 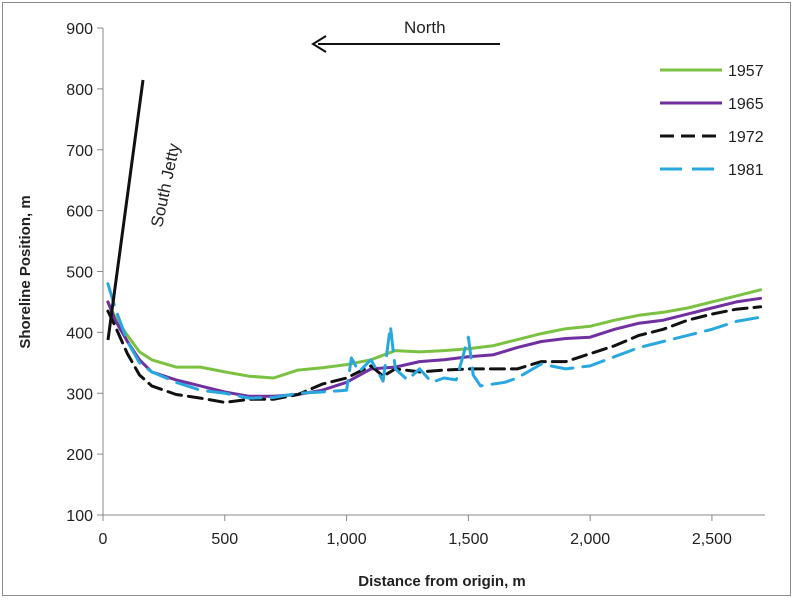 What do you see at coordinates (79, 394) in the screenshot?
I see `y-tick-label: 300` at bounding box center [79, 394].